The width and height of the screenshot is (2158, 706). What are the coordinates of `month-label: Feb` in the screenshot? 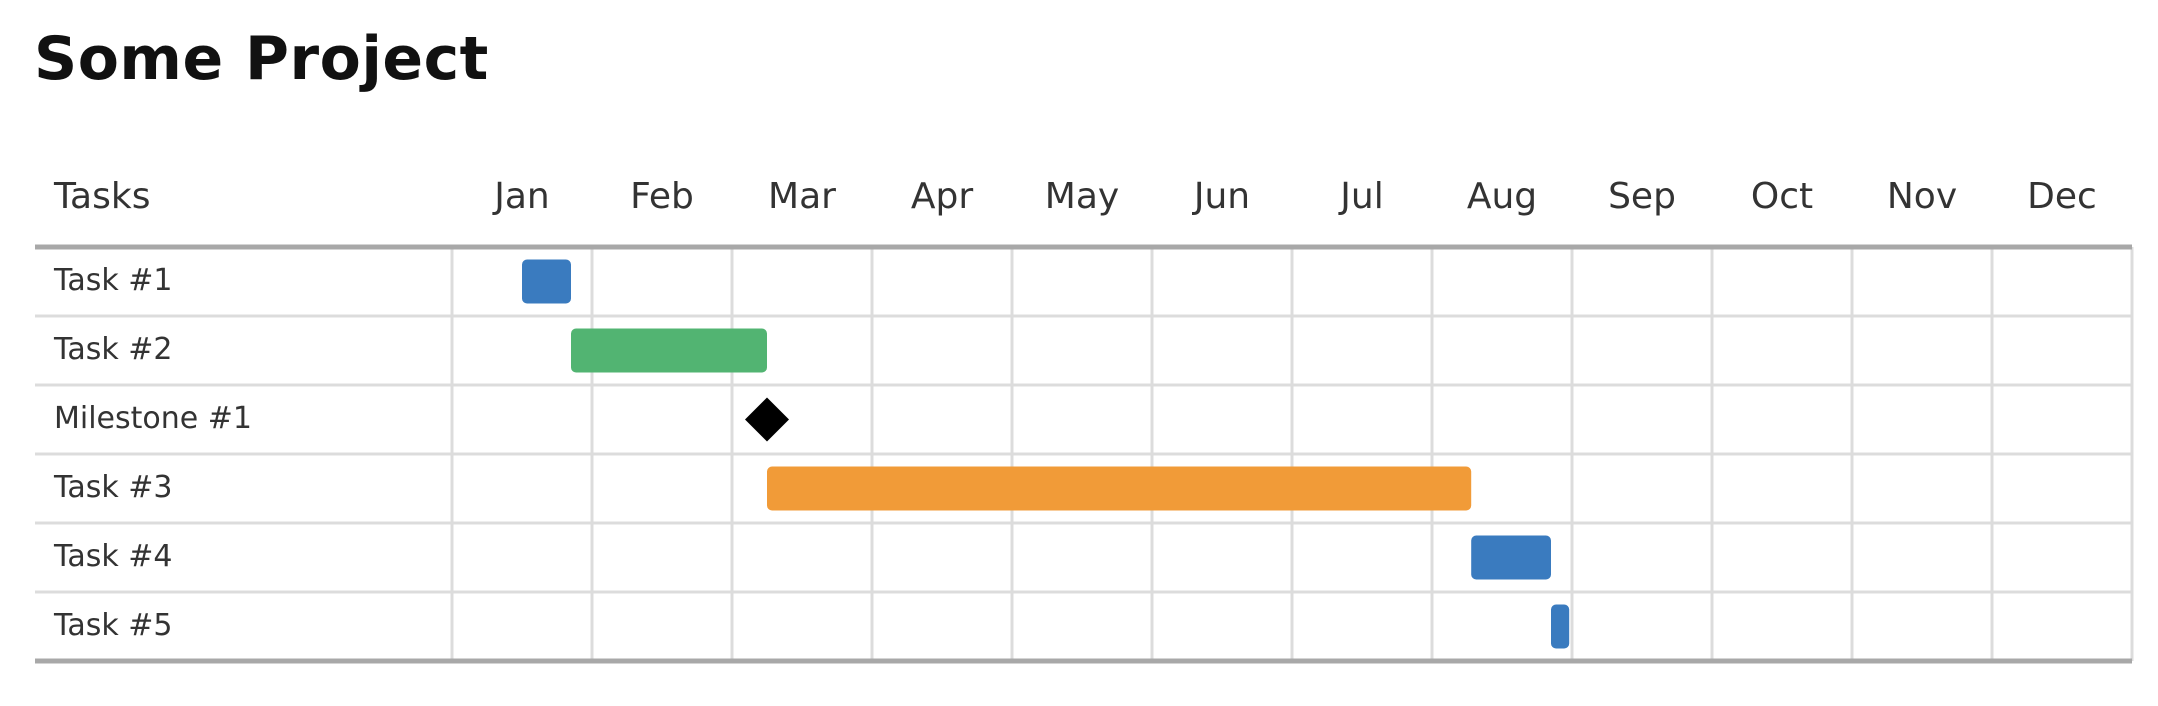 It's located at (662, 196).